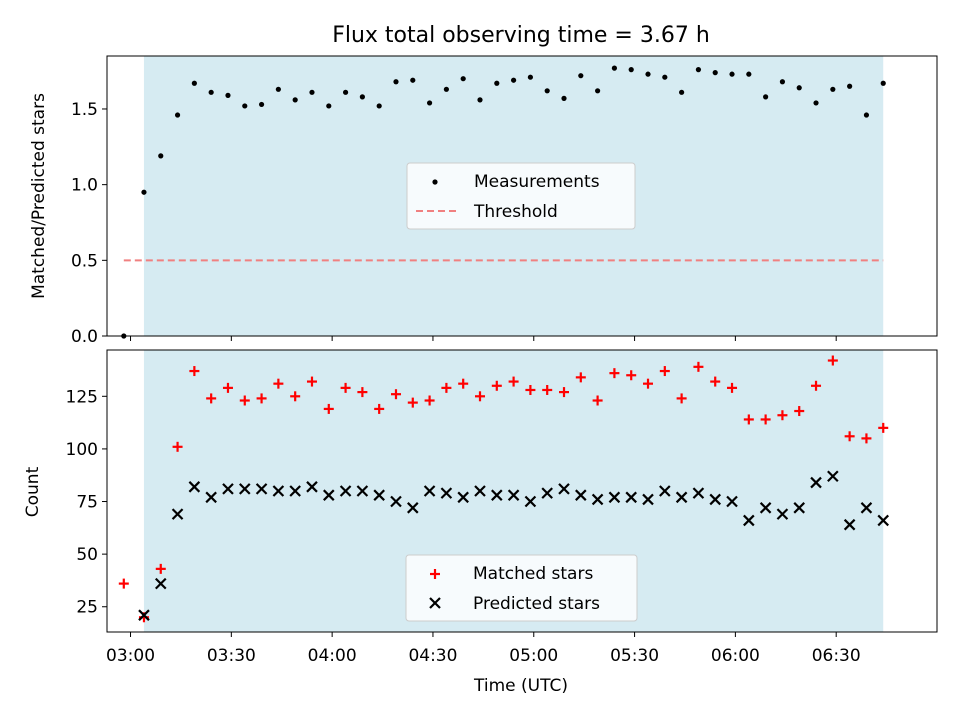 The height and width of the screenshot is (720, 960). I want to click on top-y-axis-label: Matched/Predicted stars, so click(39, 196).